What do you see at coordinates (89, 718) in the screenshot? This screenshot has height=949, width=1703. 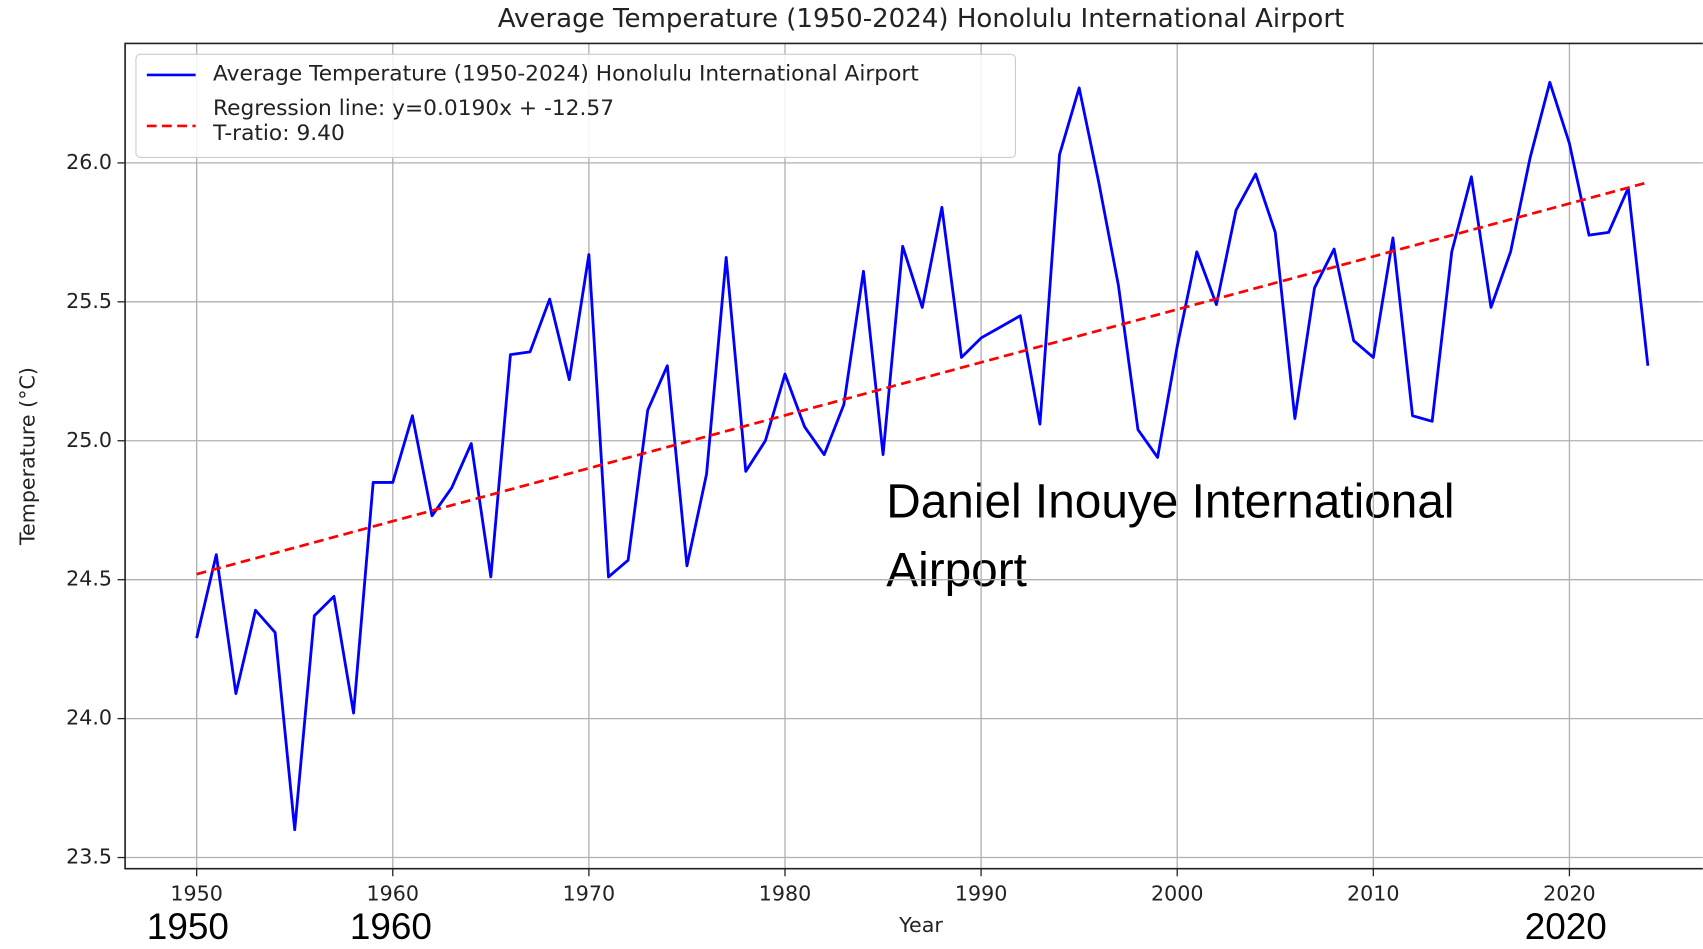 I see `y-tick-label: 24.0` at bounding box center [89, 718].